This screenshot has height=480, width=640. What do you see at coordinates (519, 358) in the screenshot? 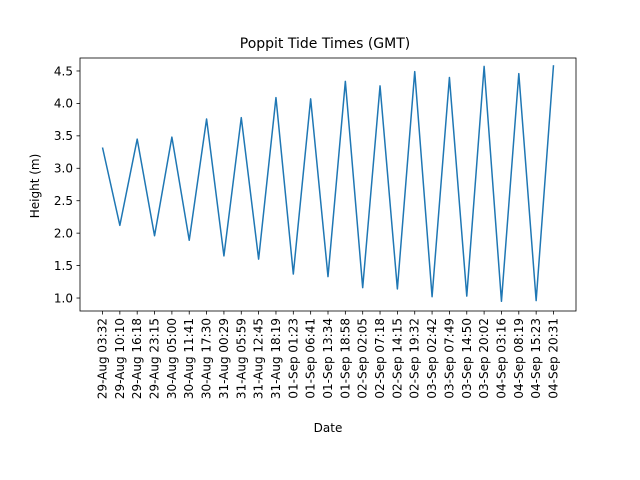
I see `x-tick-label: 04-Sep 08:19` at bounding box center [519, 358].